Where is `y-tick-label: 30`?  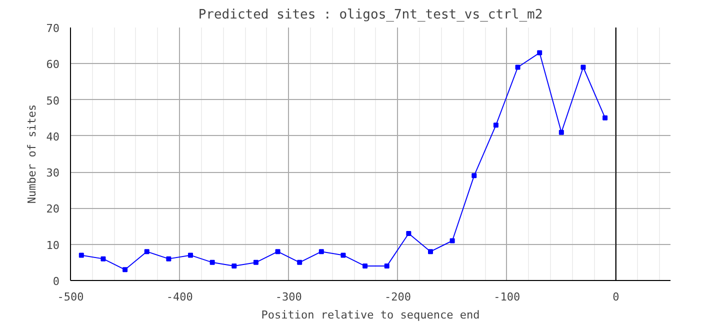
y-tick-label: 30 is located at coordinates (53, 173).